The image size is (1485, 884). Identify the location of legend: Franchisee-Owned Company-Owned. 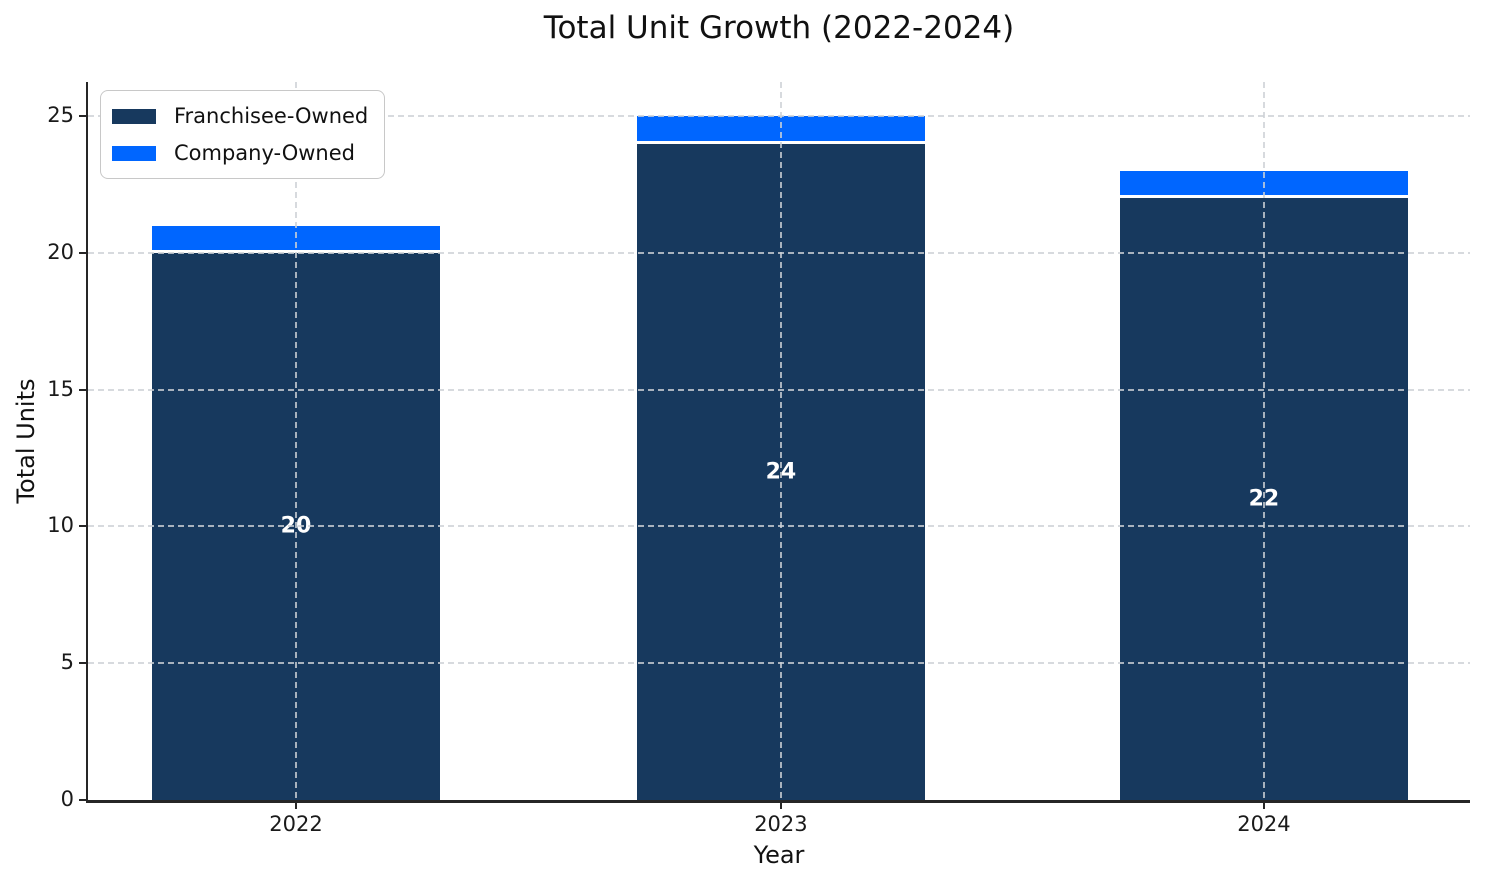
(243, 134).